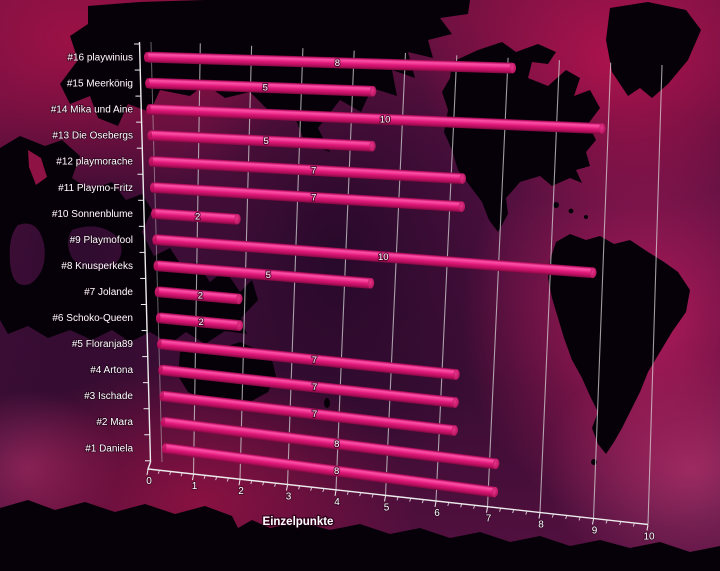  What do you see at coordinates (541, 525) in the screenshot?
I see `x-tick-label: 8` at bounding box center [541, 525].